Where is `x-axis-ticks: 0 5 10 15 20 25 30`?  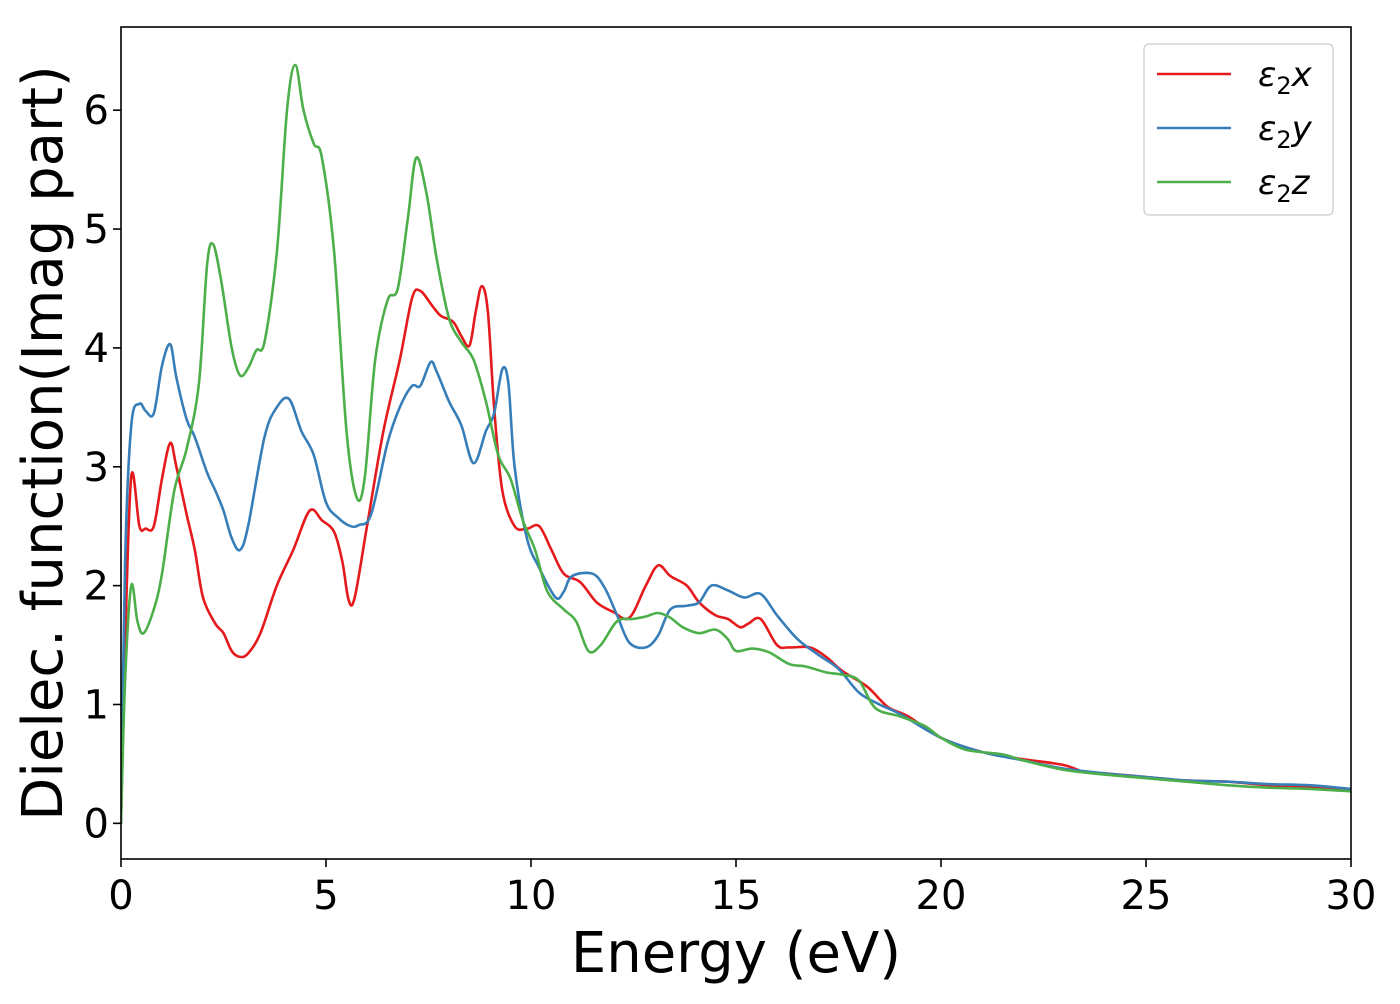 x-axis-ticks: 0 5 10 15 20 25 30 is located at coordinates (742, 889).